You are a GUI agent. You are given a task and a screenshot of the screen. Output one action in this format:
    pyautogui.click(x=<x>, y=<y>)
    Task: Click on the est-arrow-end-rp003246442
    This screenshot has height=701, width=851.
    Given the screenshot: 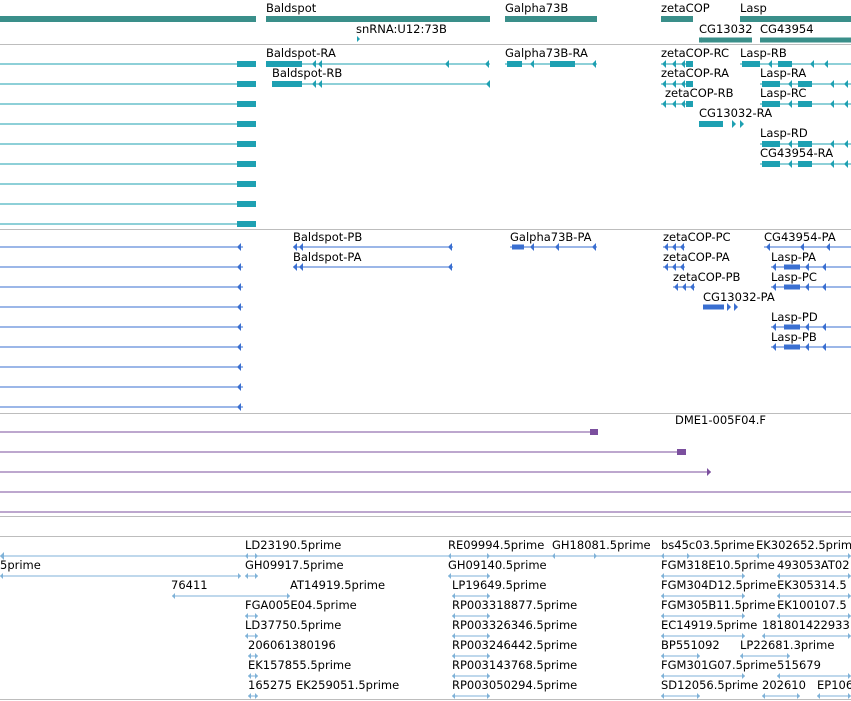 What is the action you would take?
    pyautogui.click(x=488, y=656)
    